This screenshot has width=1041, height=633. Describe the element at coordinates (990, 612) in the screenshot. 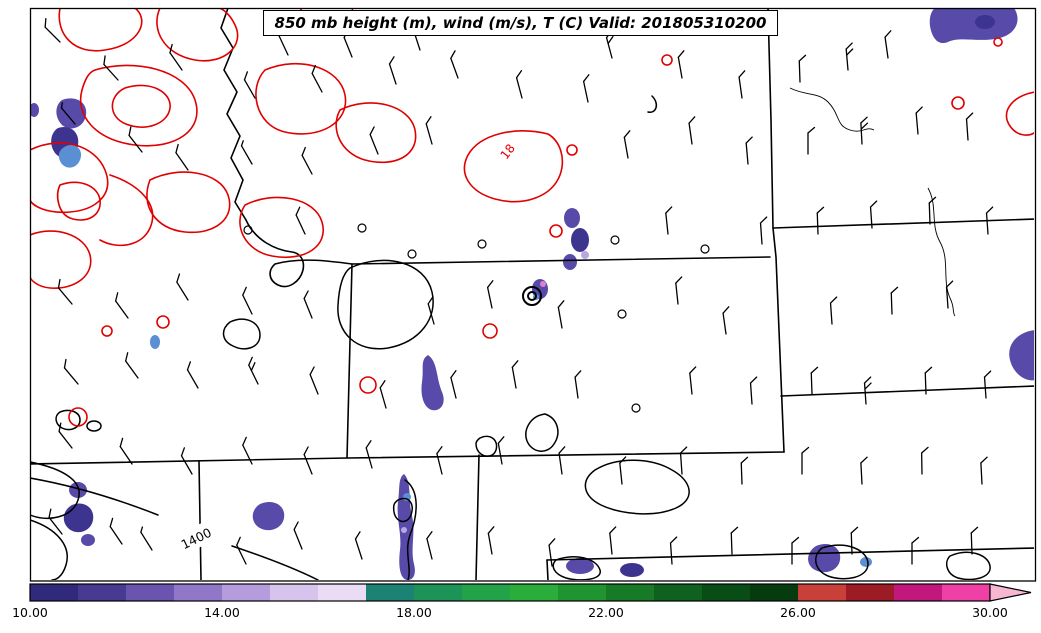

I see `colorbar-tick-label: 30.00` at that location.